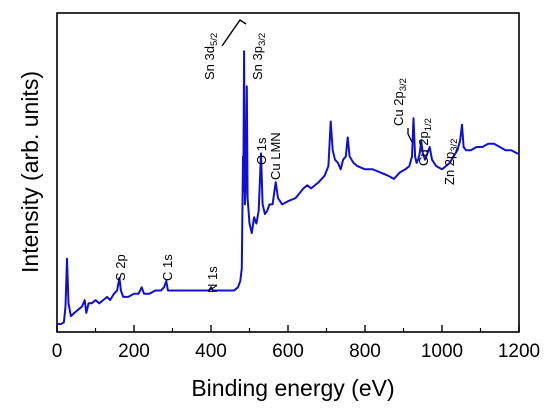 Image resolution: width=550 pixels, height=412 pixels. I want to click on peak-label-n-1s: N 1s, so click(212, 279).